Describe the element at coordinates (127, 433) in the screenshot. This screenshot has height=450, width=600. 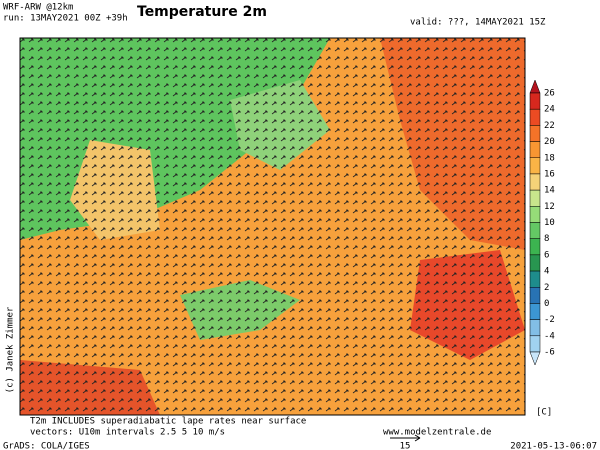
I see `footer-vectors: vectors: U10m intervals 2.5 5 10 m/s` at that location.